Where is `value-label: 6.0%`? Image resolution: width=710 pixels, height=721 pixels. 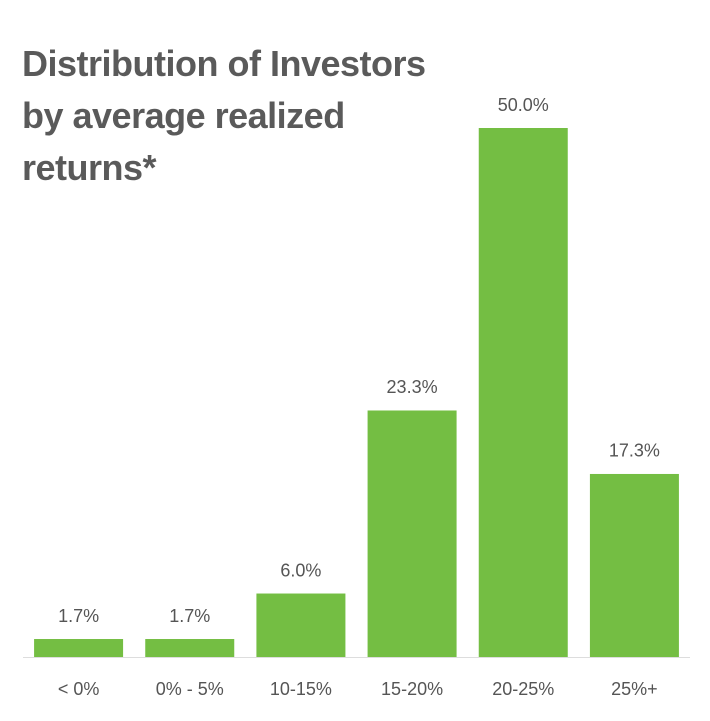
value-label: 6.0% is located at coordinates (300, 570).